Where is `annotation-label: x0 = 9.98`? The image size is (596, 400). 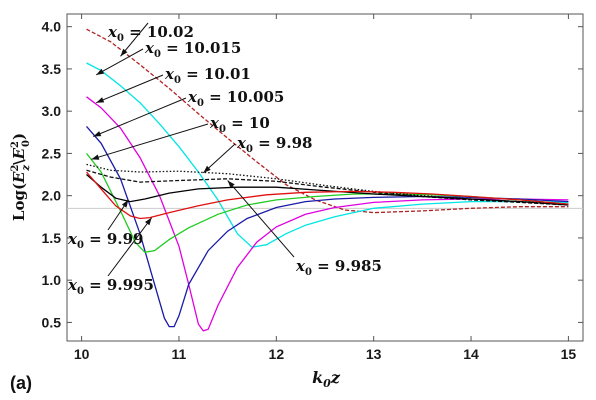 annotation-label: x0 = 9.98 is located at coordinates (274, 144).